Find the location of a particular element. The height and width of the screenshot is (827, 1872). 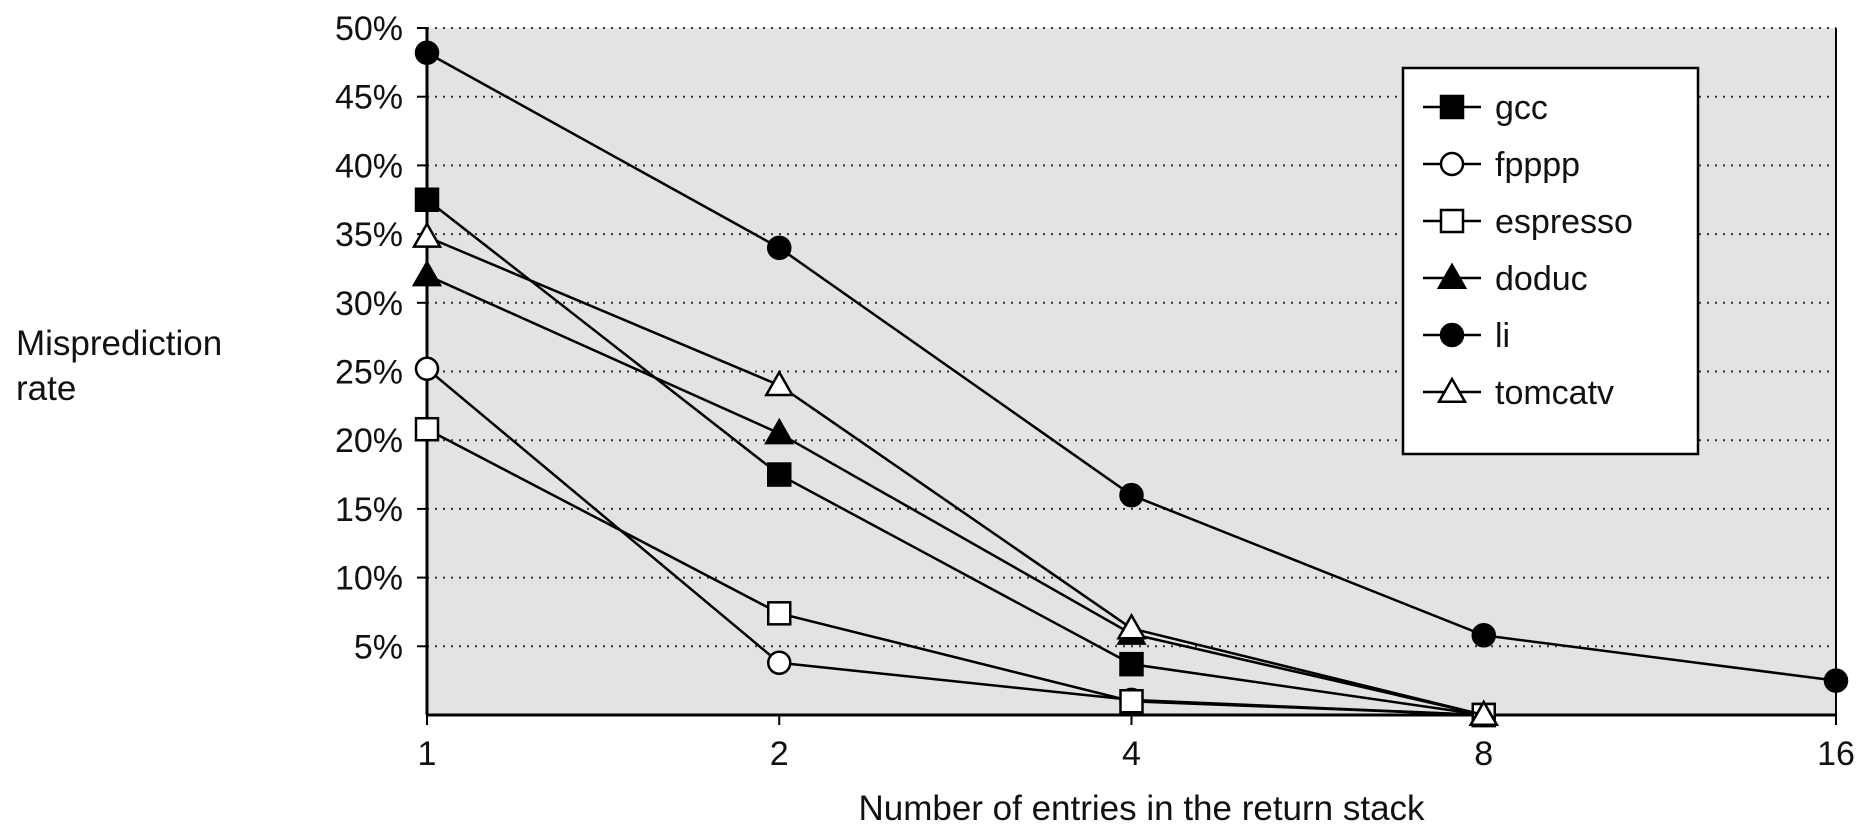

x-tick-label: 1 is located at coordinates (427, 754).